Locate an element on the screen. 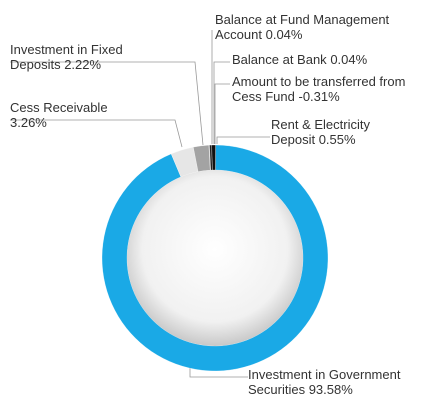  category-name: Investment in Fixed Deposits is located at coordinates (66, 57).